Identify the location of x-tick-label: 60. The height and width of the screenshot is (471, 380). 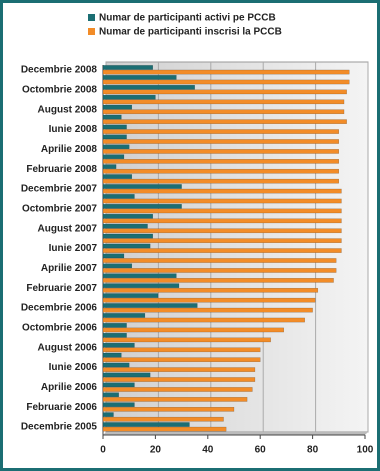
(261, 450).